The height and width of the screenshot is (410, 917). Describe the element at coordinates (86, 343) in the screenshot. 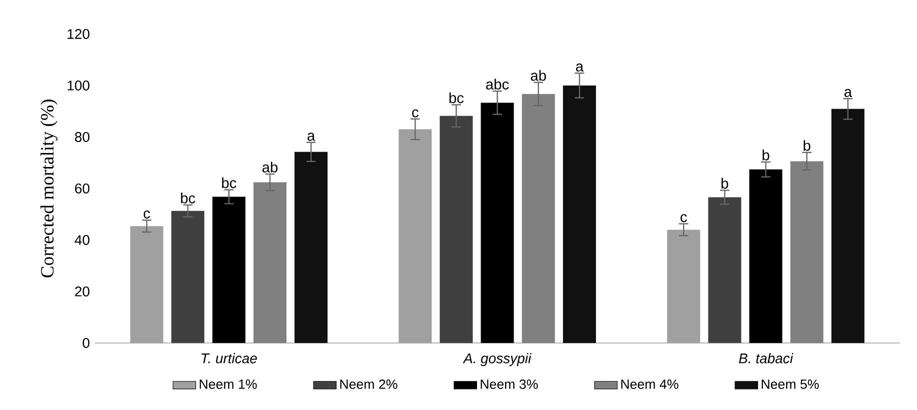

I see `y-tick-label: 0` at that location.